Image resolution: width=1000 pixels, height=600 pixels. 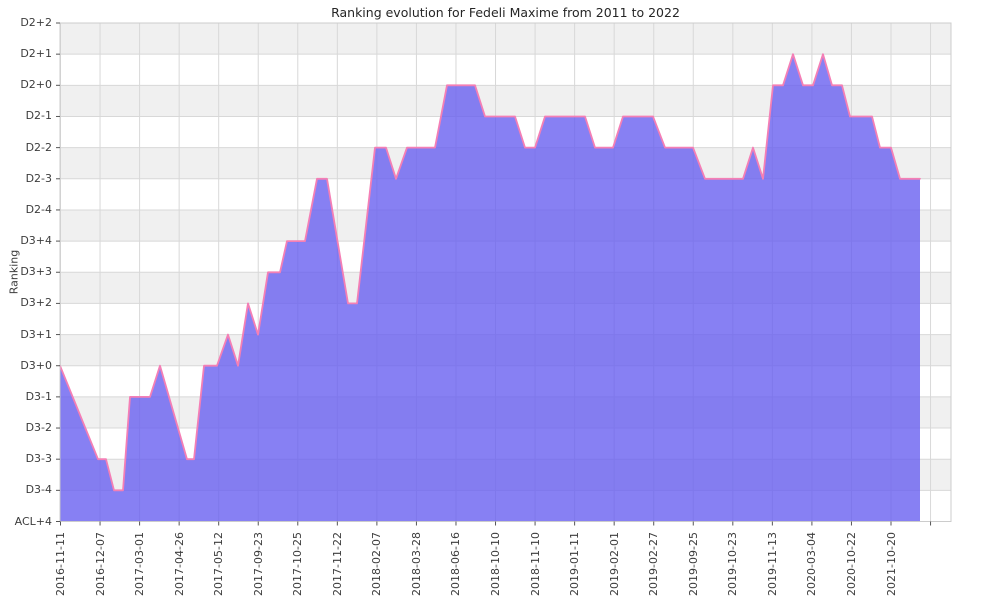 I want to click on x-tick-label: 2018-10-10, so click(x=496, y=564).